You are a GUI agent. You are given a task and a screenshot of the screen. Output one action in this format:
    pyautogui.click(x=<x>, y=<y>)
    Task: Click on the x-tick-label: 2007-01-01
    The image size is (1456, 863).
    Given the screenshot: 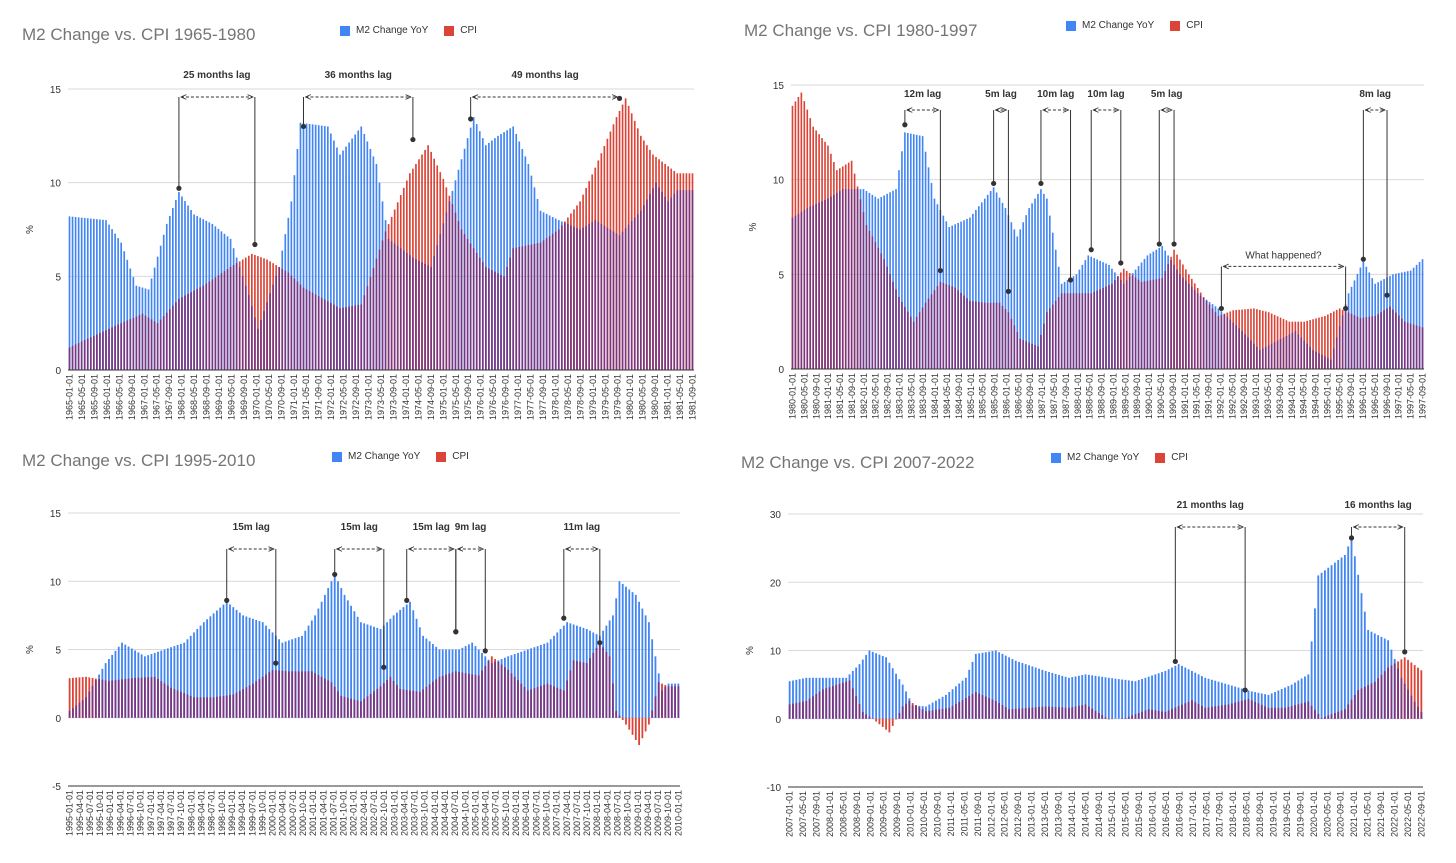 What is the action you would take?
    pyautogui.click(x=790, y=814)
    